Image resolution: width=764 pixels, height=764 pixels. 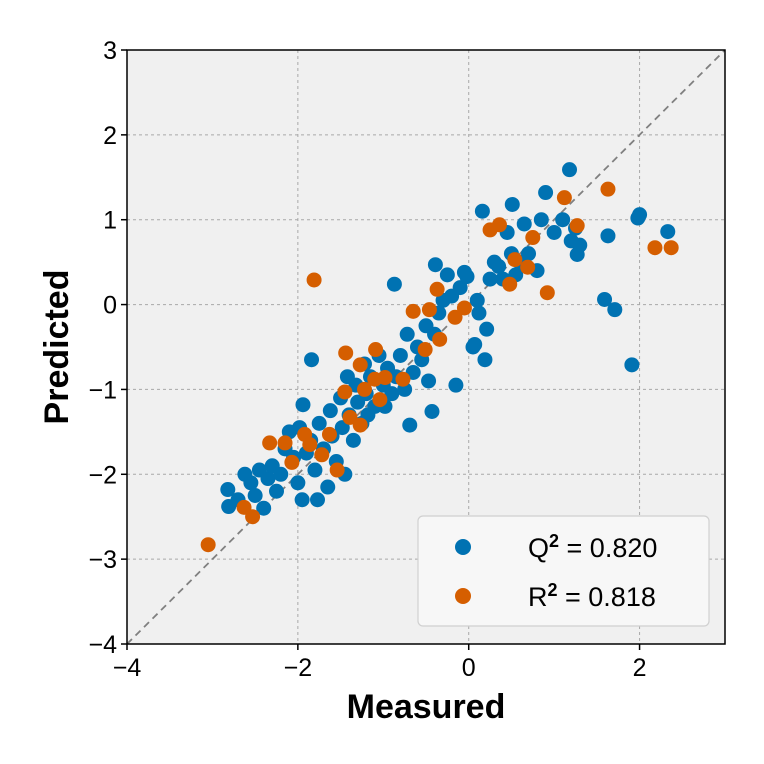 I want to click on y-axis-label: Predicted, so click(x=57, y=347).